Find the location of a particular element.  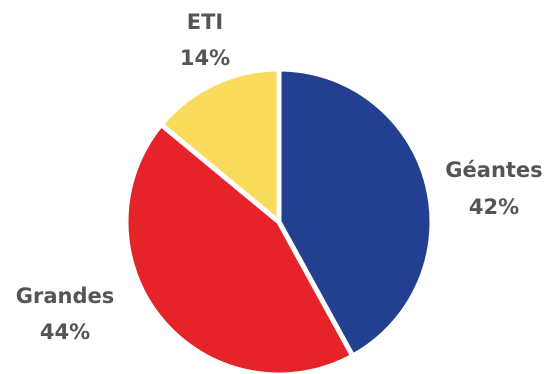

slice-label-eti: ETI is located at coordinates (205, 22).